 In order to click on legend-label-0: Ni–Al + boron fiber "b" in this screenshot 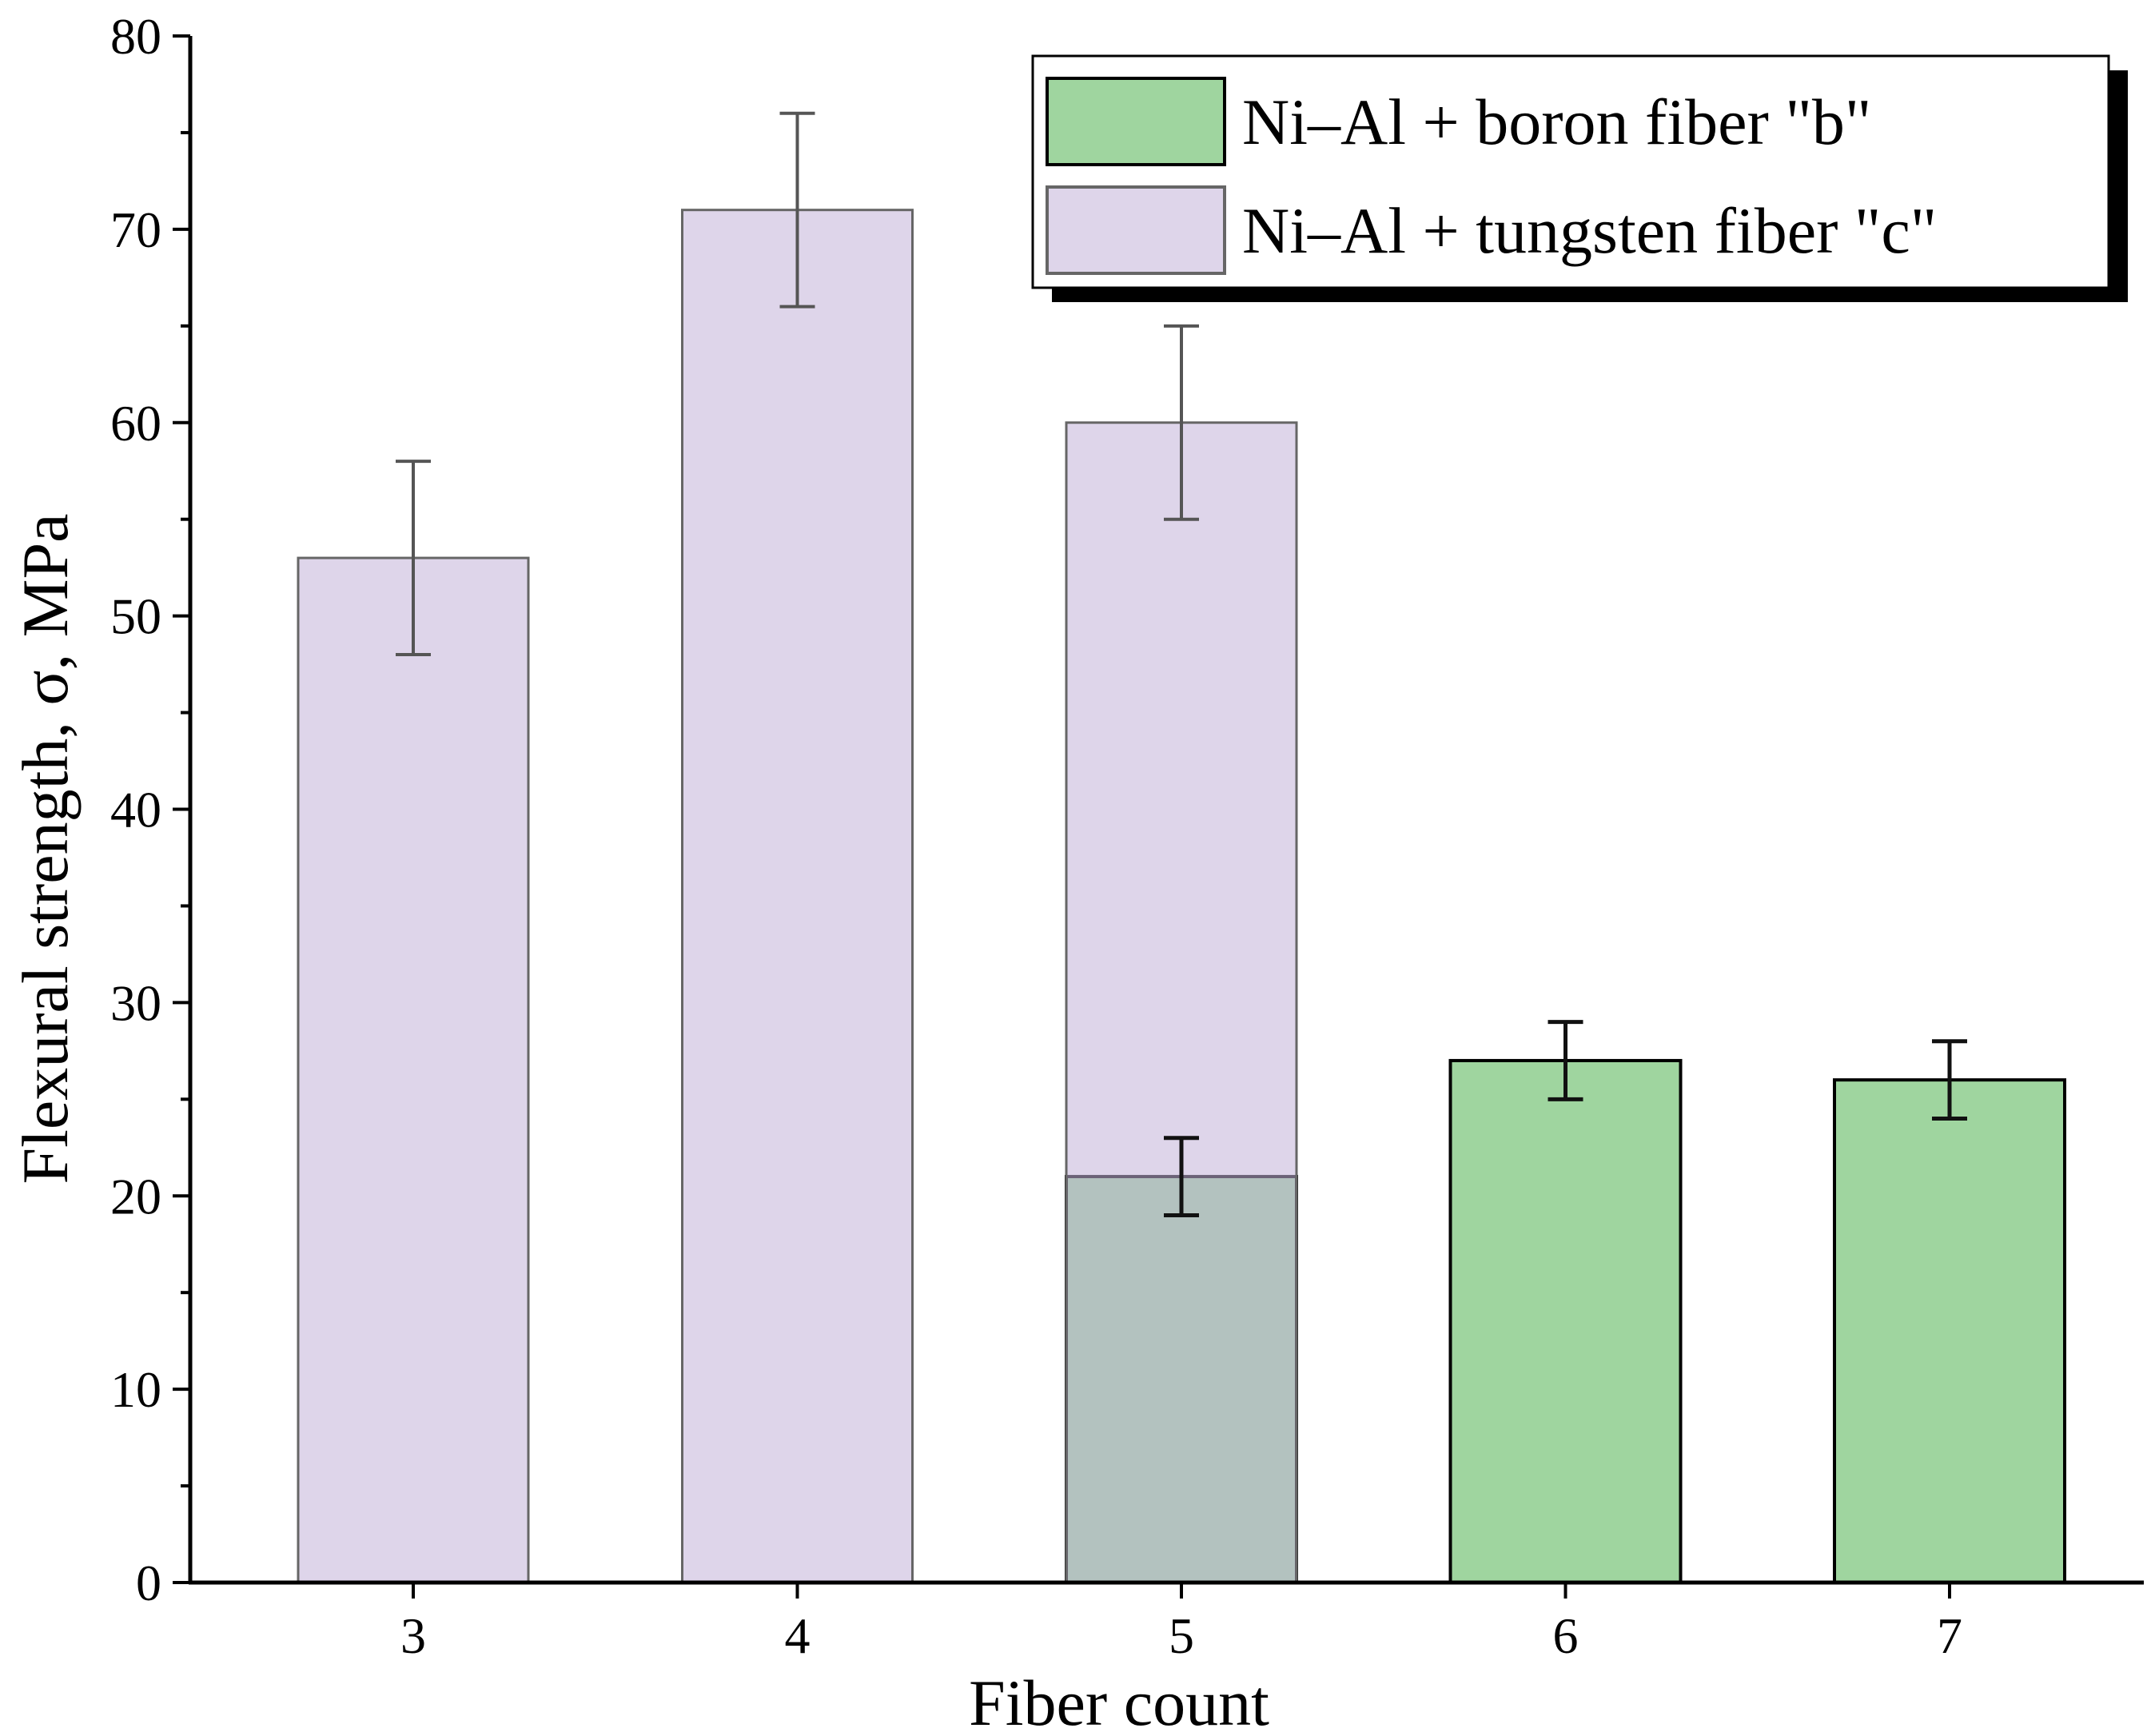, I will do `click(1556, 122)`.